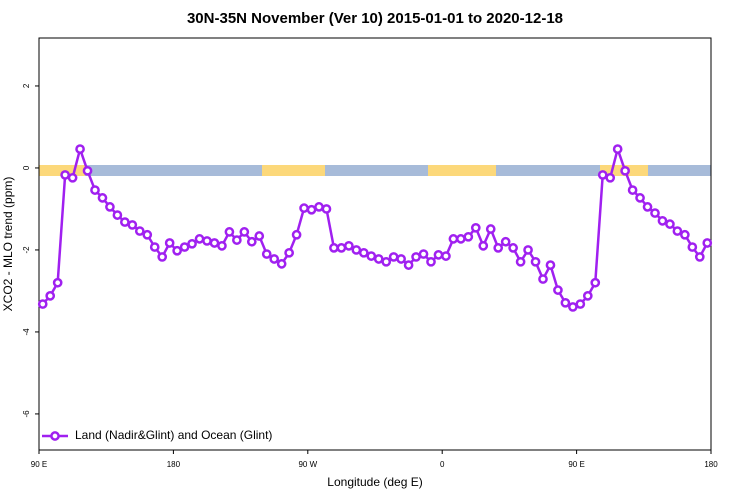 The height and width of the screenshot is (500, 750). I want to click on x-tick-label: 90 W, so click(307, 464).